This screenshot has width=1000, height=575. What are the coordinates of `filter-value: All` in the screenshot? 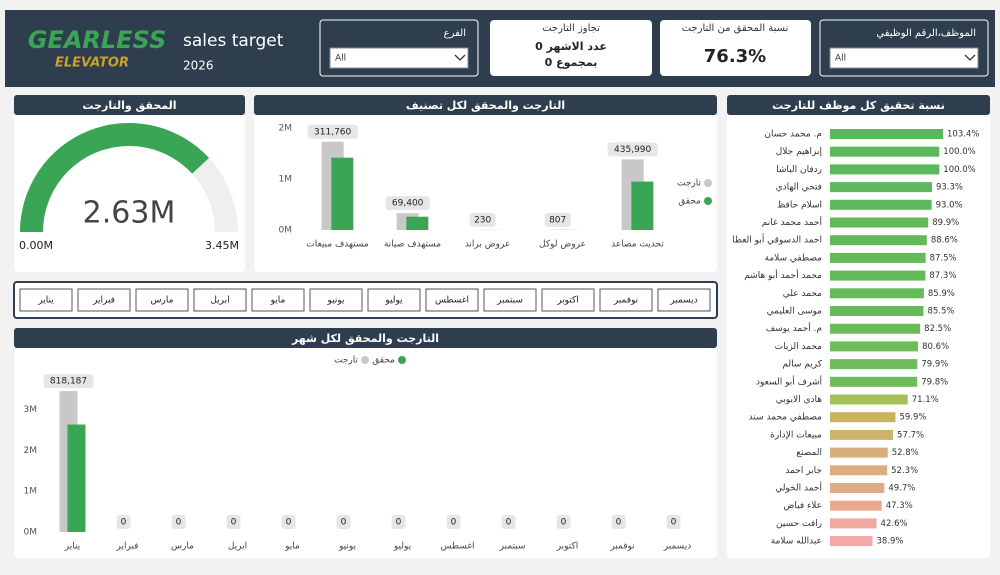 It's located at (340, 59).